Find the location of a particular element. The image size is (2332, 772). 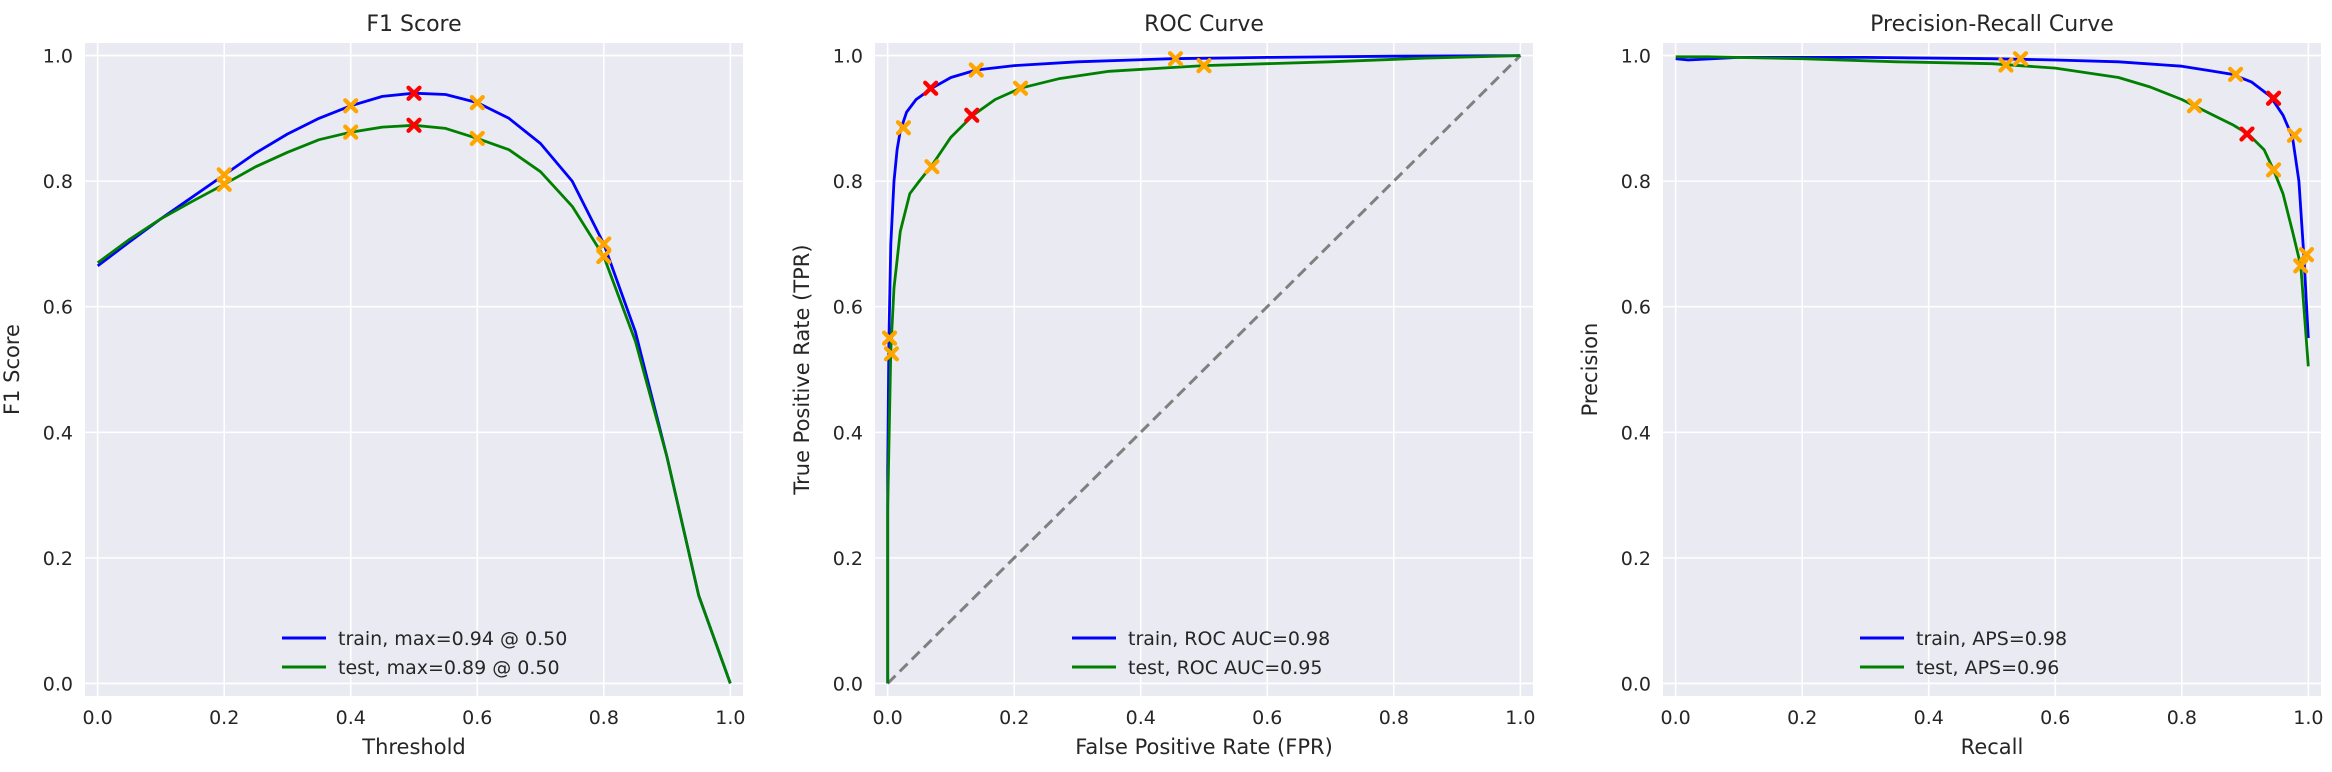

legend-label: train, APS=0.98 is located at coordinates (1991, 639).